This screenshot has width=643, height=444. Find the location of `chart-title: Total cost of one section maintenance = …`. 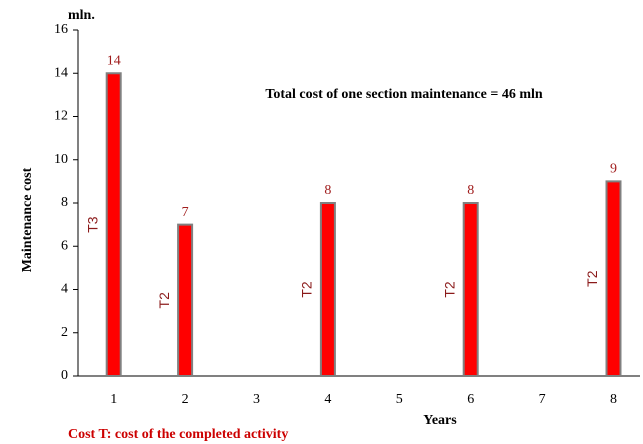

chart-title: Total cost of one section maintenance = … is located at coordinates (404, 94).